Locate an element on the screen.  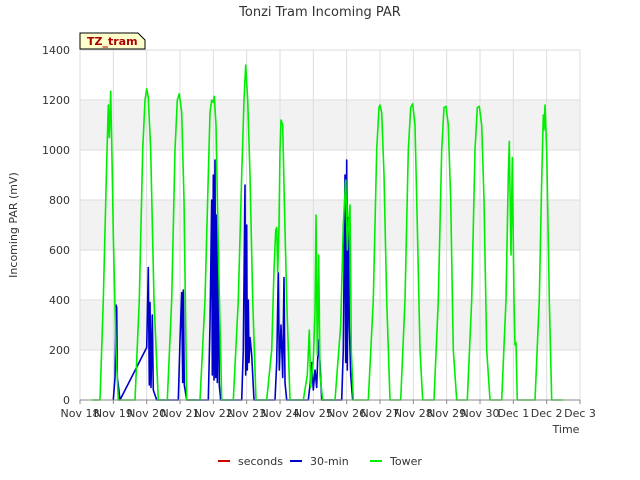
x-tick-label: Dec 3 is located at coordinates (580, 413).